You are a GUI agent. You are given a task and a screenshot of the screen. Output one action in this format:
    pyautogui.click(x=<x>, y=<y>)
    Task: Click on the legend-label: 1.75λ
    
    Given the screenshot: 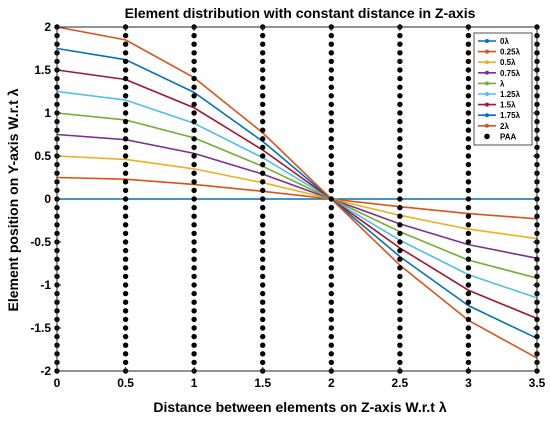 What is the action you would take?
    pyautogui.click(x=510, y=115)
    